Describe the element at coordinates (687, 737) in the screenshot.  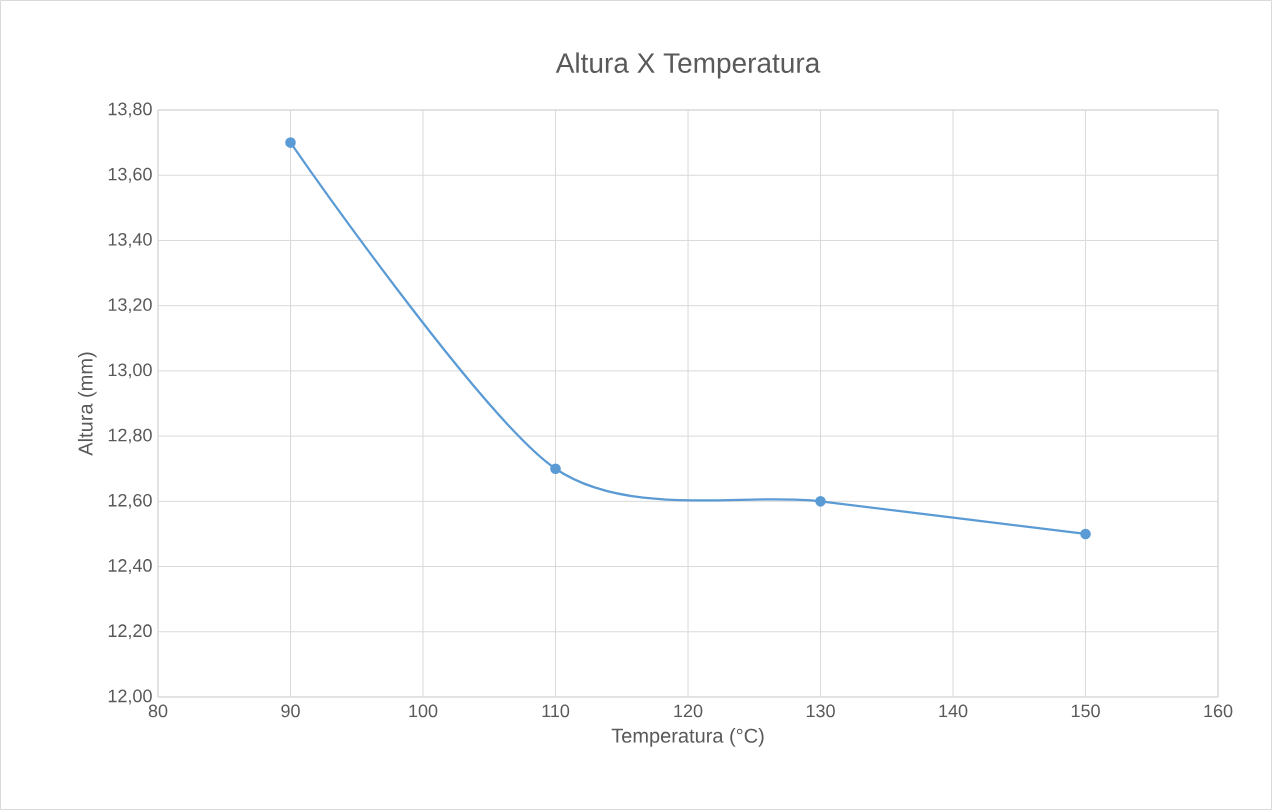
I see `x-axis-title: Temperatura (°C)` at that location.